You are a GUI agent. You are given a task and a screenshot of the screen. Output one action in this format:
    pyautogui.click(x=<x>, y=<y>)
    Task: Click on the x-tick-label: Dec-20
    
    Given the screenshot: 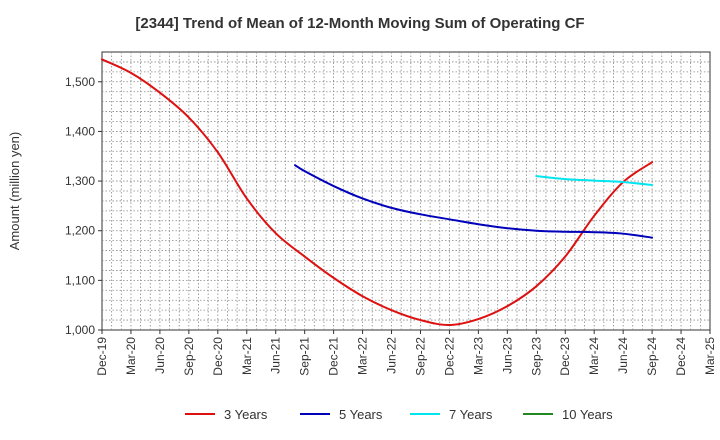 What is the action you would take?
    pyautogui.click(x=218, y=356)
    